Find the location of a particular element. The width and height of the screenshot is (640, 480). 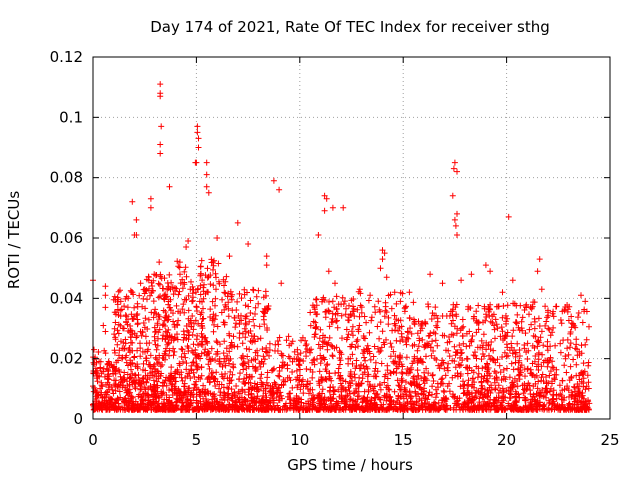

y-tick-label: 0.12 is located at coordinates (66, 57).